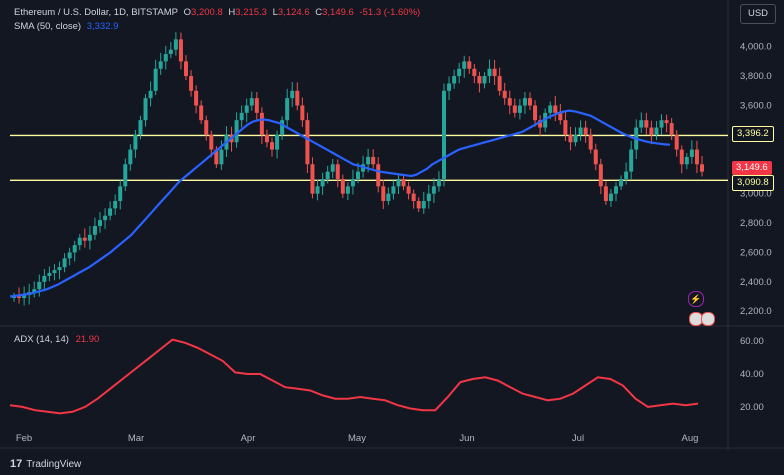 The height and width of the screenshot is (475, 784). Describe the element at coordinates (54, 464) in the screenshot. I see `brand-name: TradingView` at that location.